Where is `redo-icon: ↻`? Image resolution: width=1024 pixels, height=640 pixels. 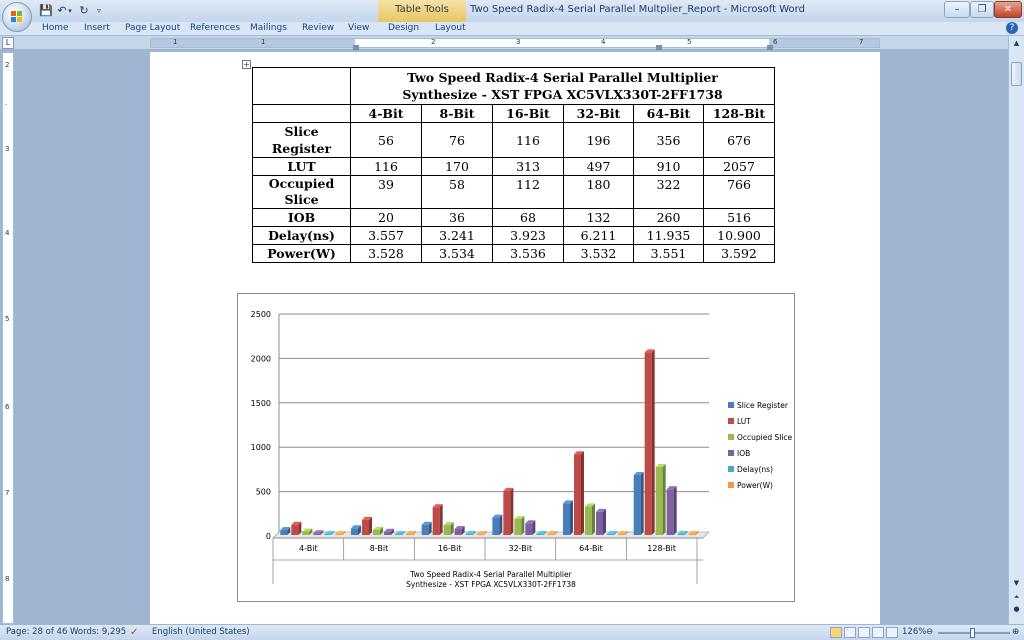
redo-icon: ↻ is located at coordinates (84, 10).